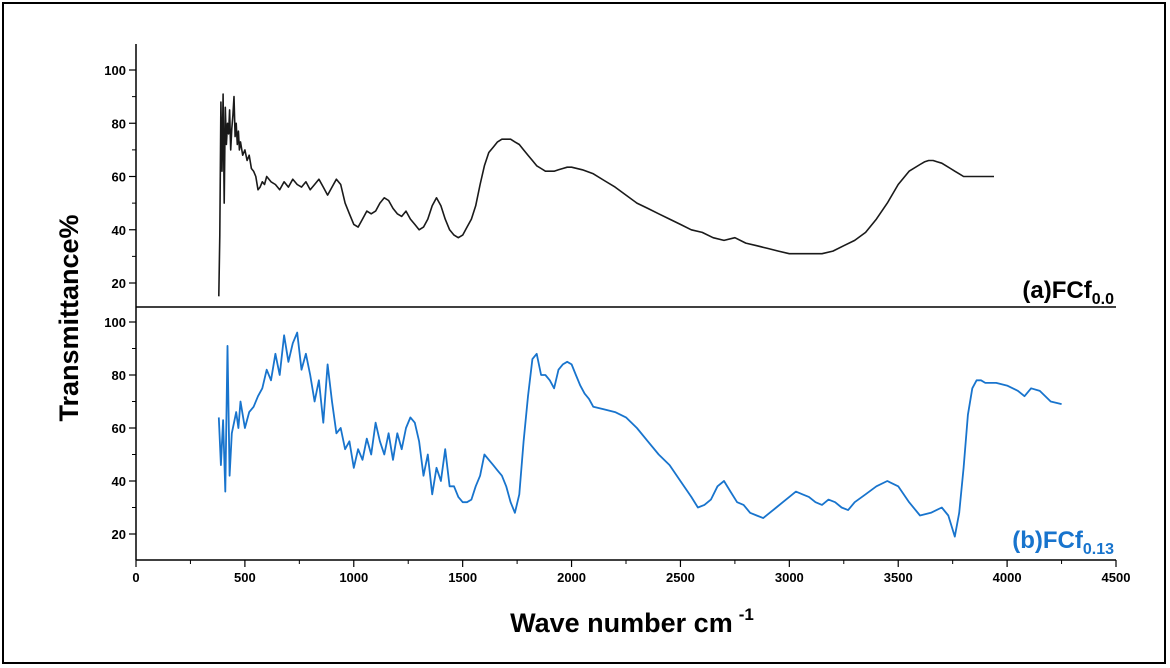 This screenshot has height=668, width=1170. I want to click on panel-label-1: (b)FCf0.13, so click(1063, 542).